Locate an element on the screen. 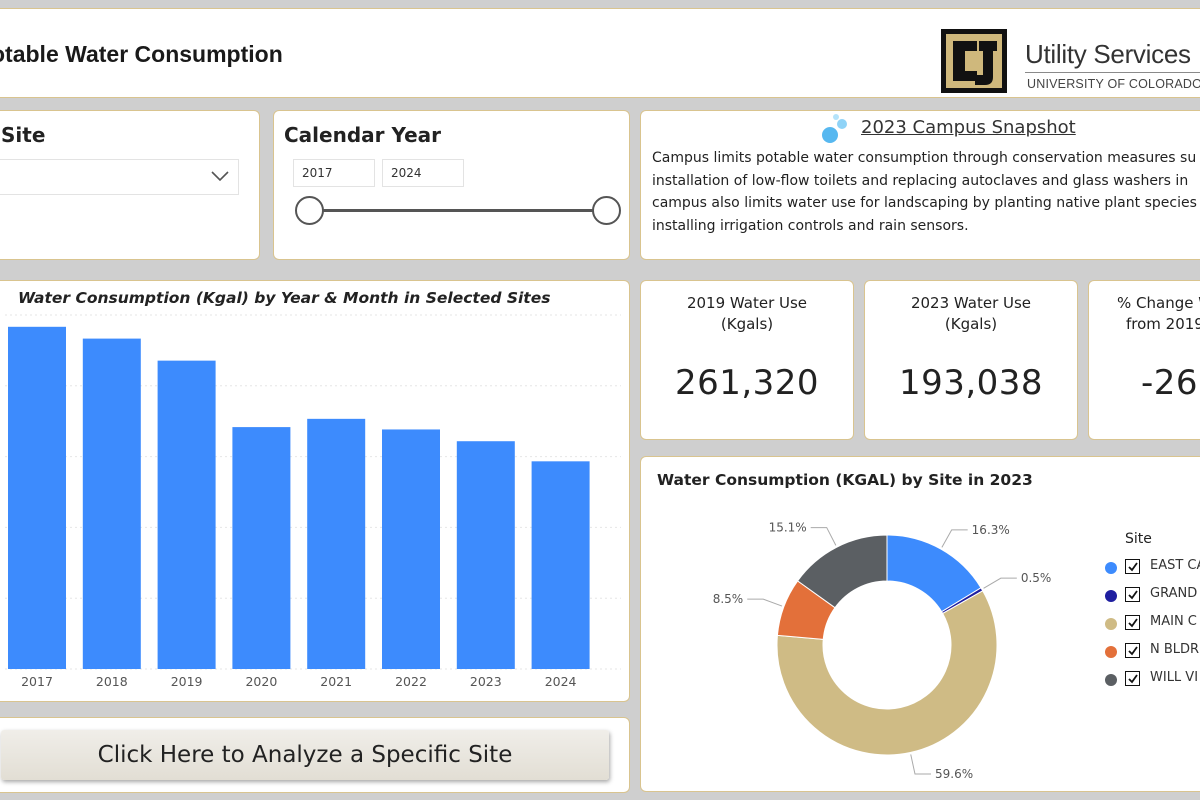 This screenshot has width=1200, height=800. snapshot-title: 2023 Campus Snapshot is located at coordinates (968, 127).